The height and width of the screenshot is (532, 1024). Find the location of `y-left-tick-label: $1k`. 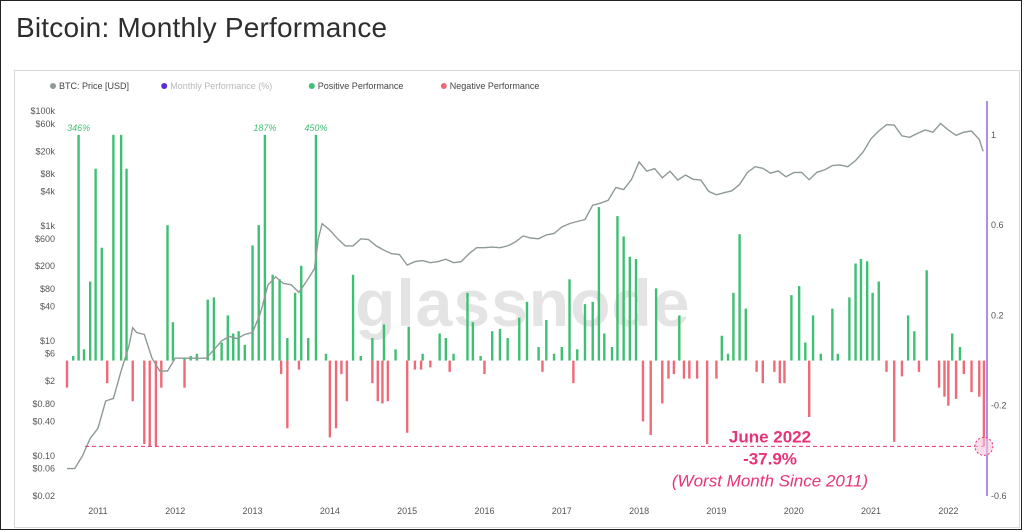

y-left-tick-label: $1k is located at coordinates (47, 226).